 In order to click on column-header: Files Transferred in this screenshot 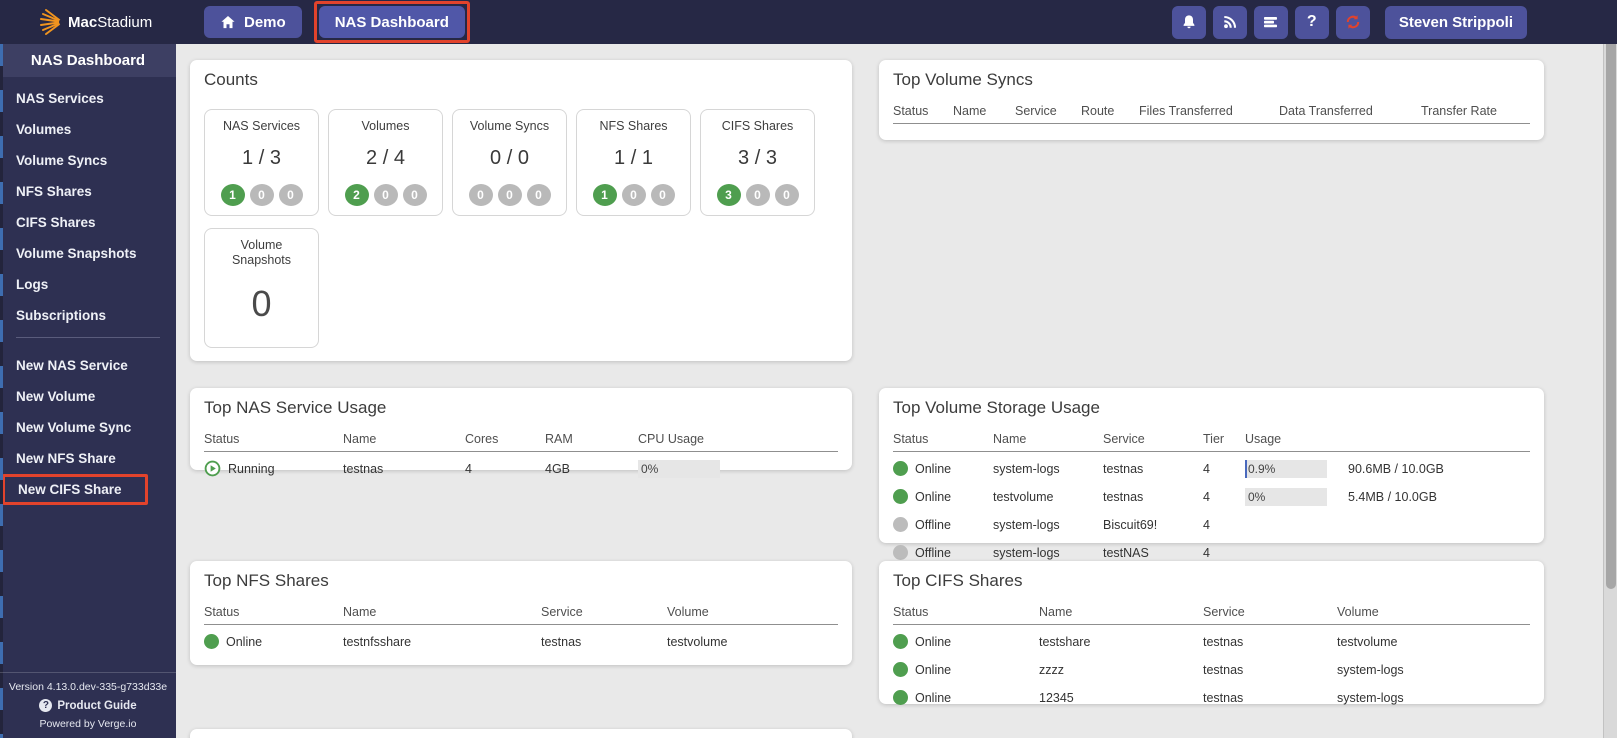, I will do `click(1186, 111)`.